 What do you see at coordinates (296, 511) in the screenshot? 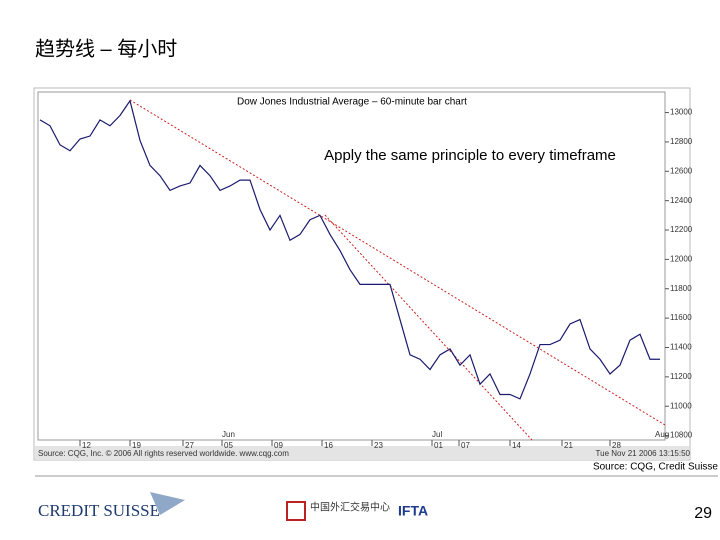
I see `logo-mark` at bounding box center [296, 511].